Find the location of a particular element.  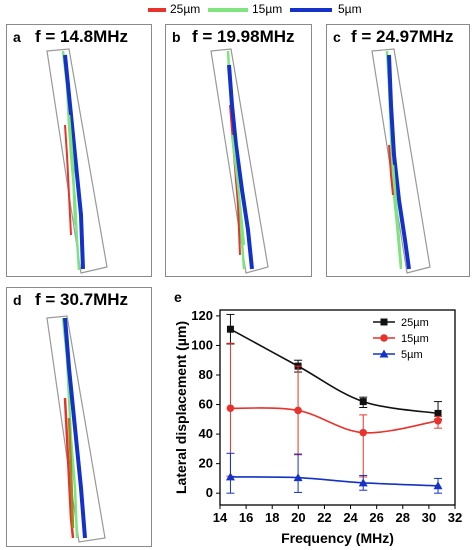

y-tick-label: 80 is located at coordinates (206, 374).